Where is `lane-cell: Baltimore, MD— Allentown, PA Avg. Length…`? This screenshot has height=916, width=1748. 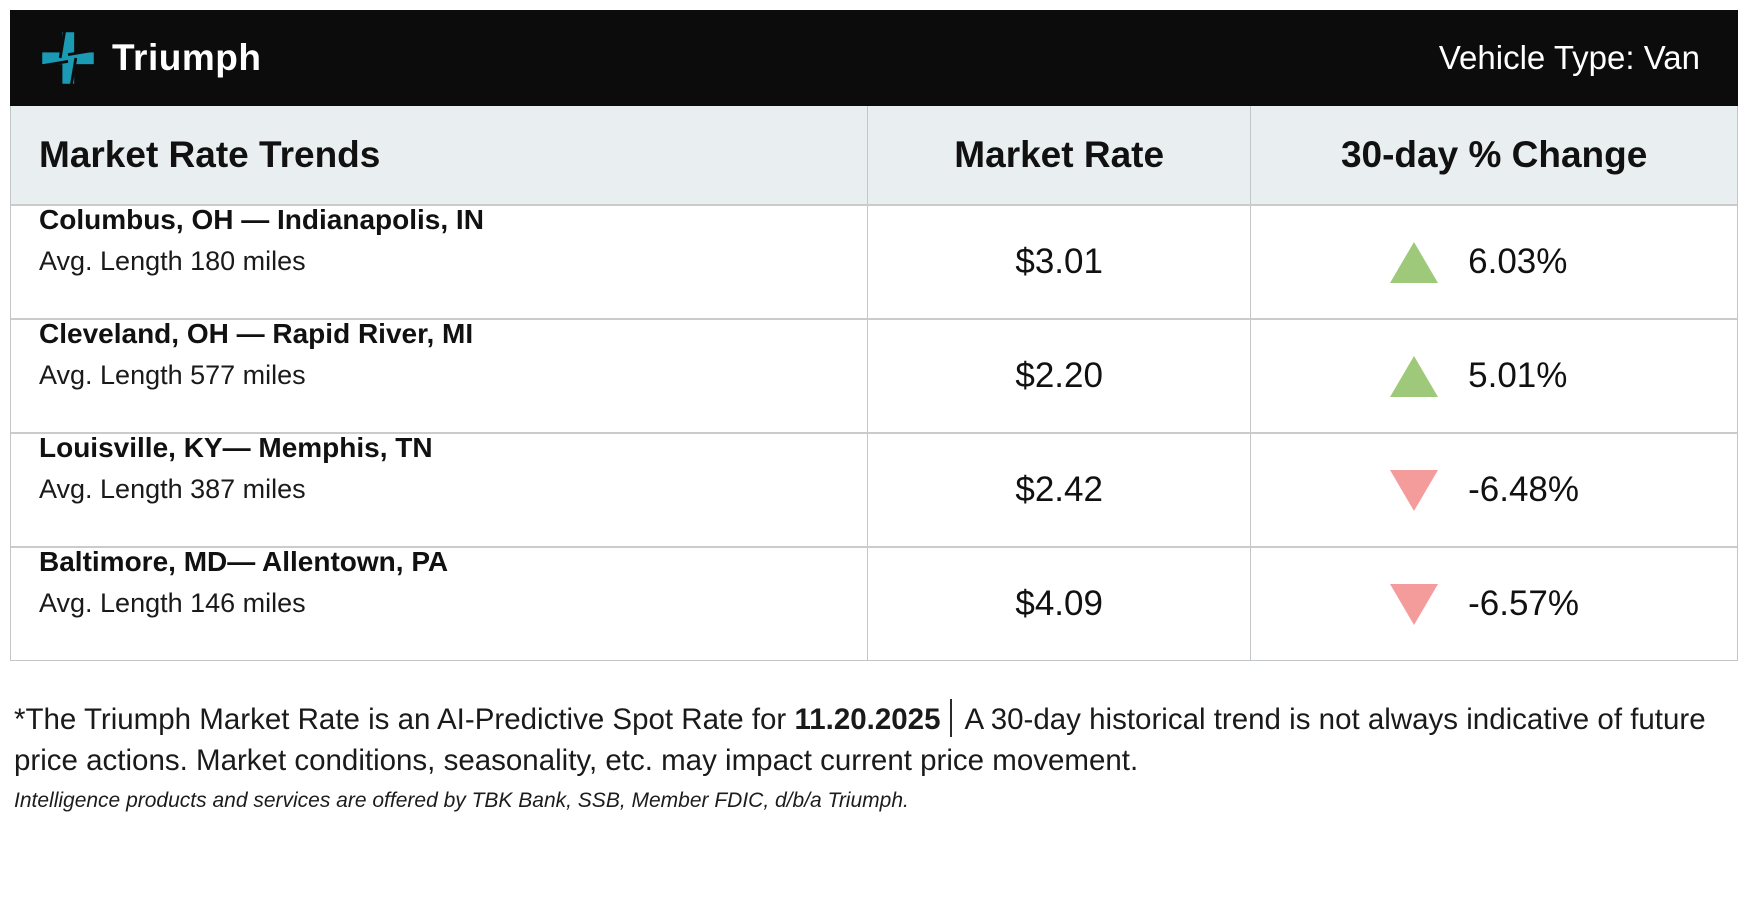
lane-cell: Baltimore, MD— Allentown, PA Avg. Length… is located at coordinates (439, 604).